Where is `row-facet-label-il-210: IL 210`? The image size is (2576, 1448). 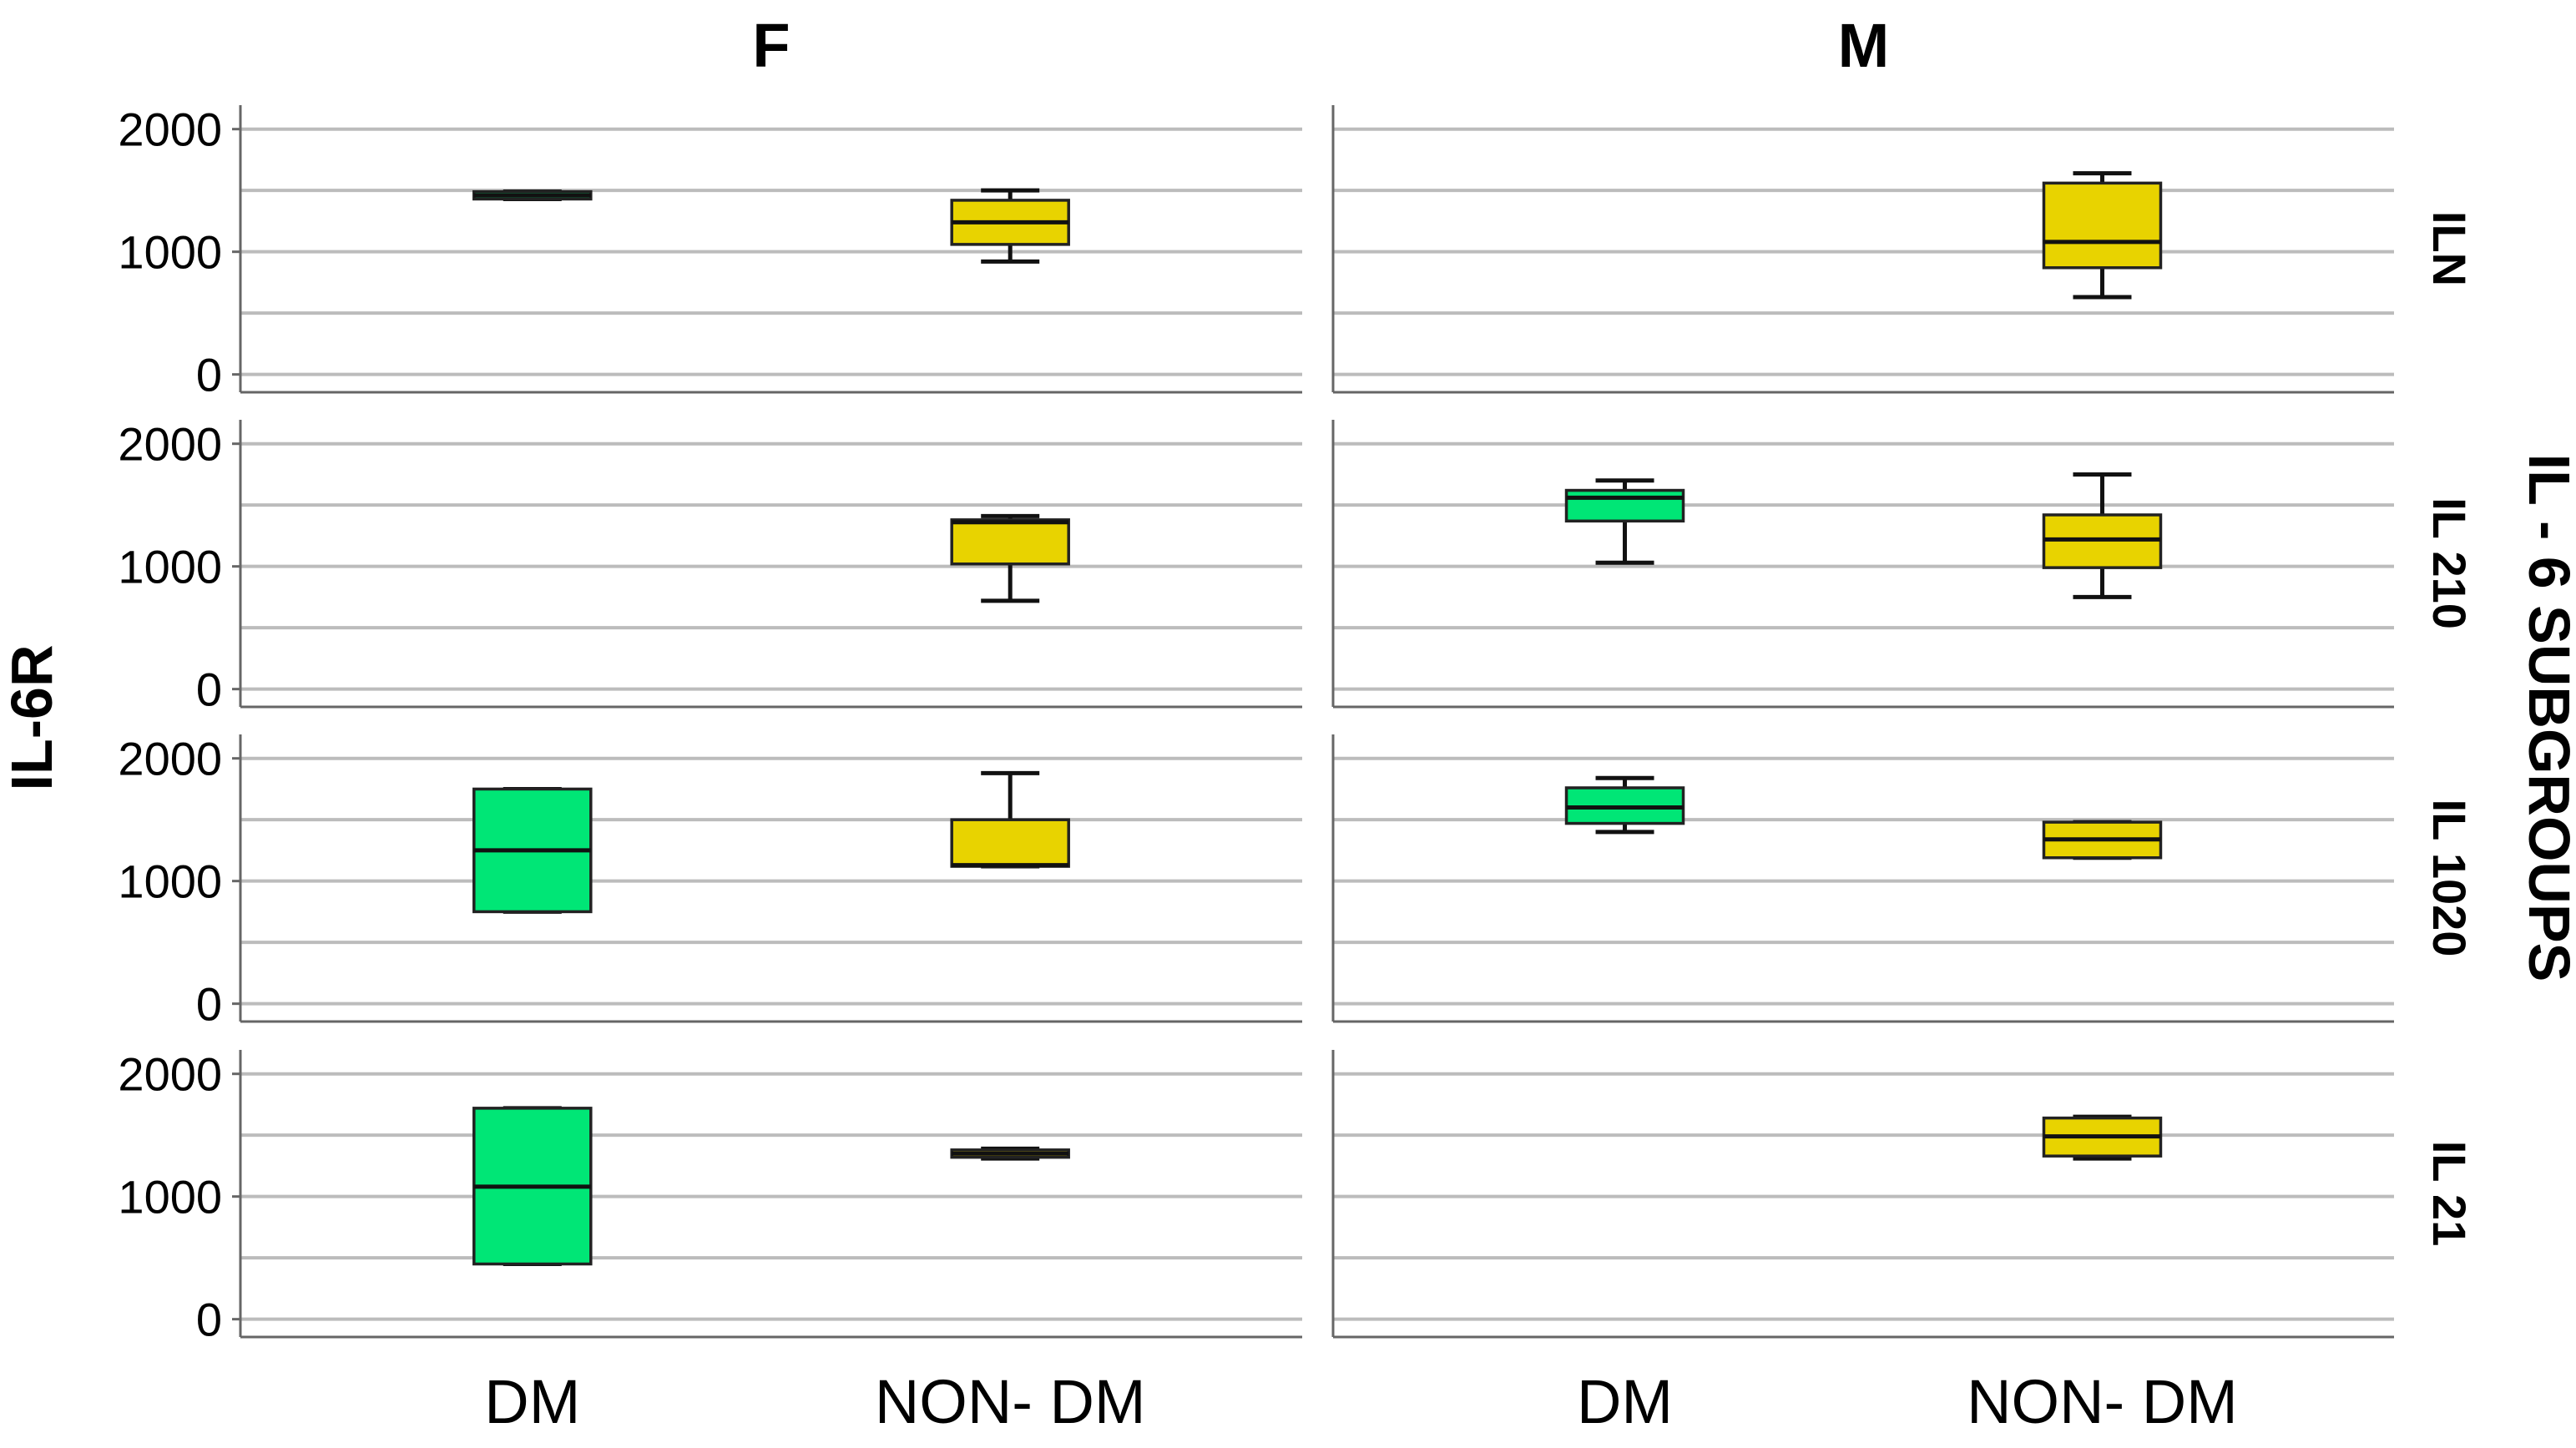
row-facet-label-il-210: IL 210 is located at coordinates (2449, 563).